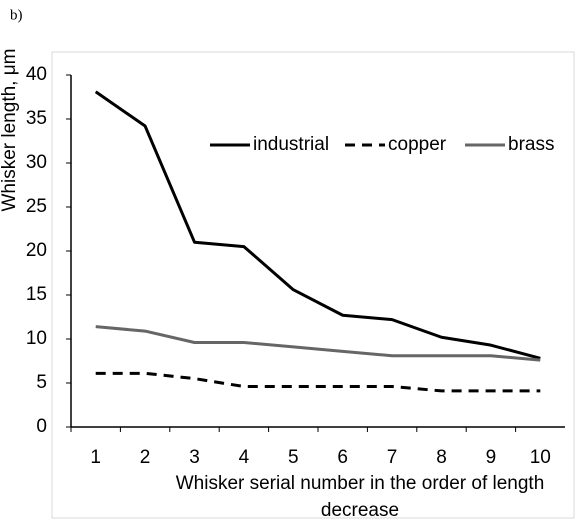  I want to click on panel-label: b), so click(16, 15).